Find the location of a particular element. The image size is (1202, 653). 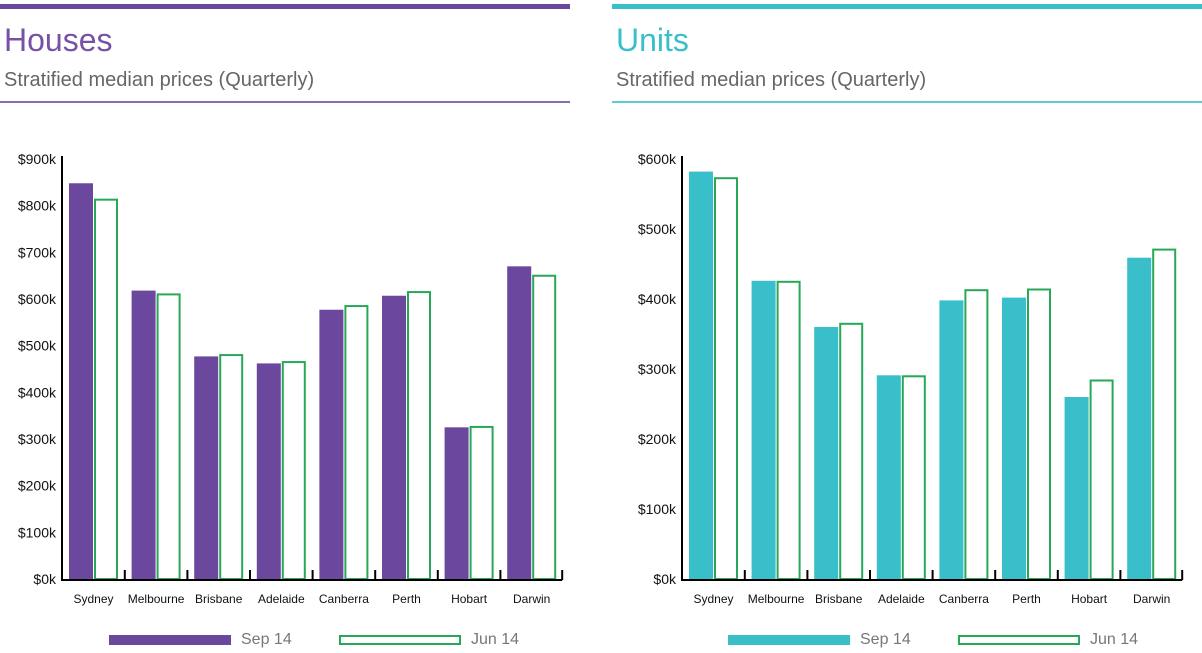

houses-y-tick-label: $0k is located at coordinates (45, 579).